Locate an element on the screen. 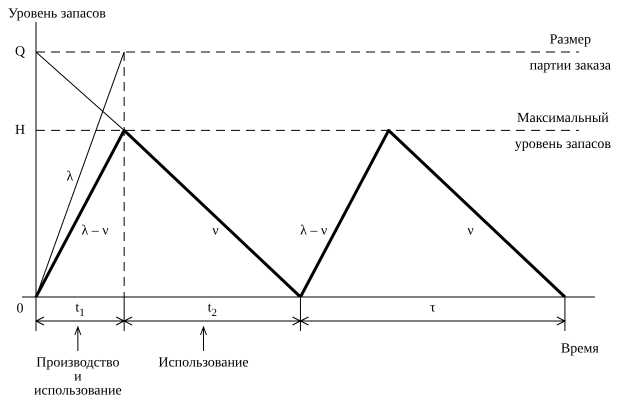  y-axis-title: Уровень запасов is located at coordinates (57, 14).